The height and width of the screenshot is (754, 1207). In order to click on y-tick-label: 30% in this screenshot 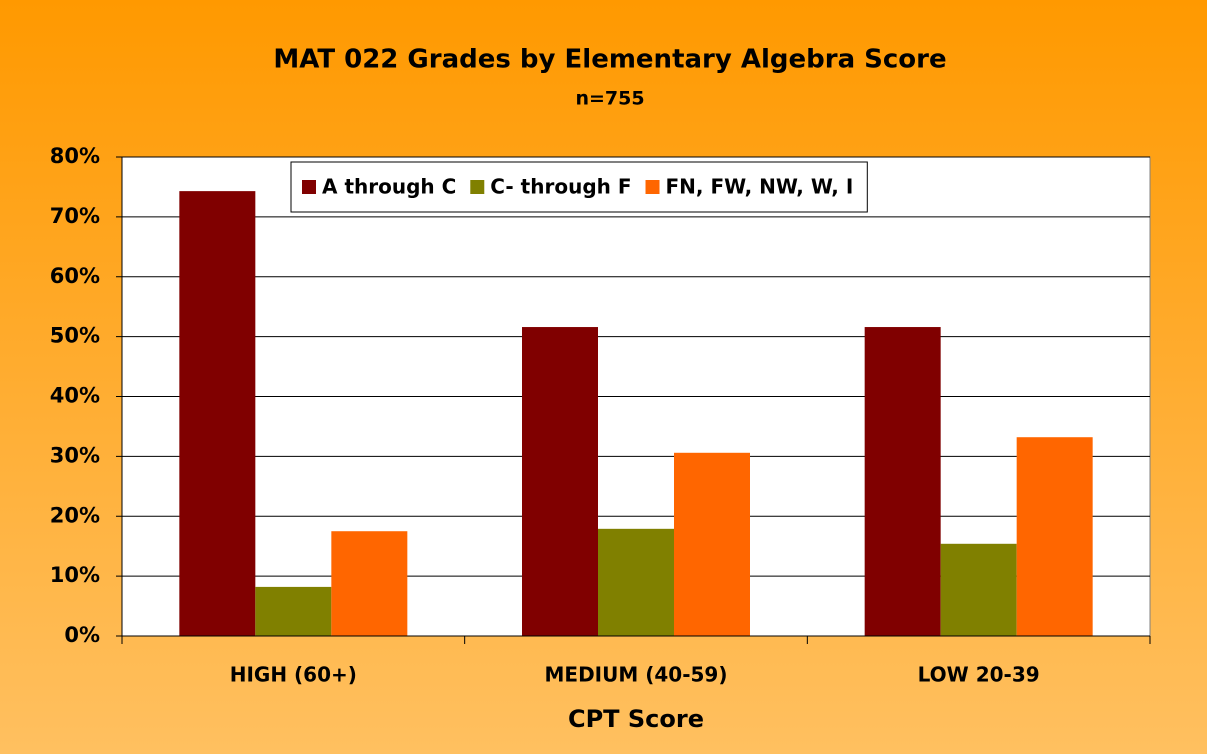, I will do `click(75, 455)`.